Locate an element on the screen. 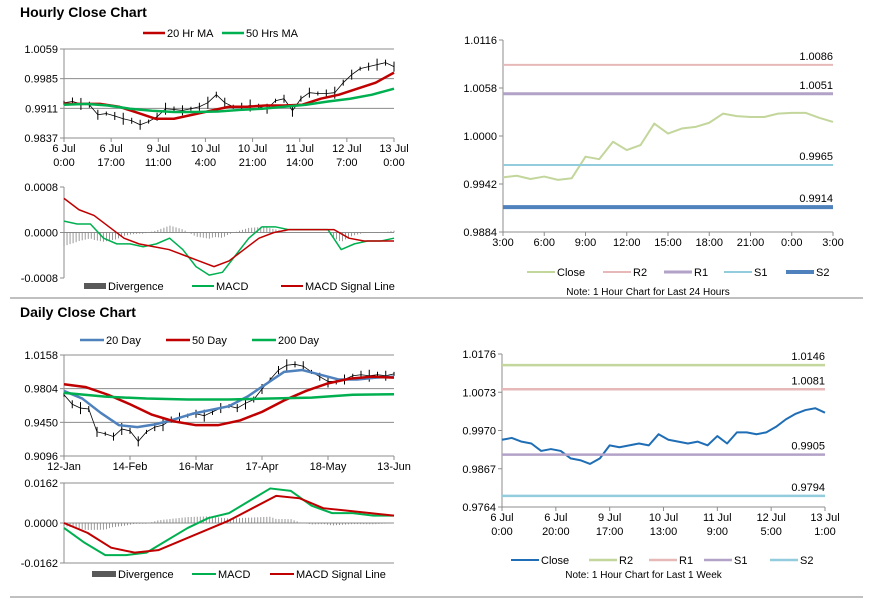 The width and height of the screenshot is (873, 601). x-tick-label: 6:00 is located at coordinates (544, 243).